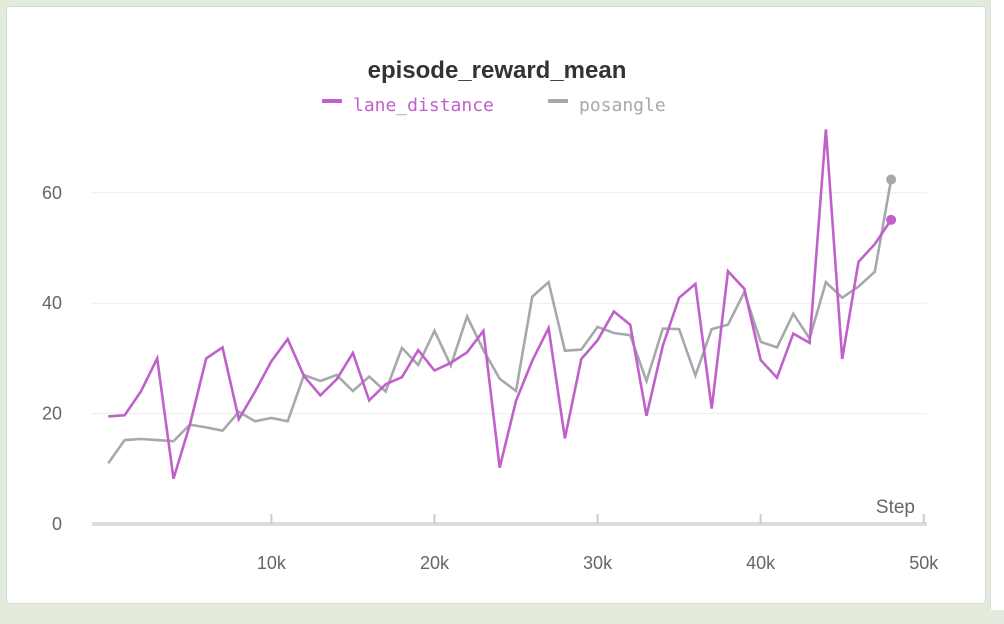  I want to click on x-tick-label-20k: 20k, so click(435, 563).